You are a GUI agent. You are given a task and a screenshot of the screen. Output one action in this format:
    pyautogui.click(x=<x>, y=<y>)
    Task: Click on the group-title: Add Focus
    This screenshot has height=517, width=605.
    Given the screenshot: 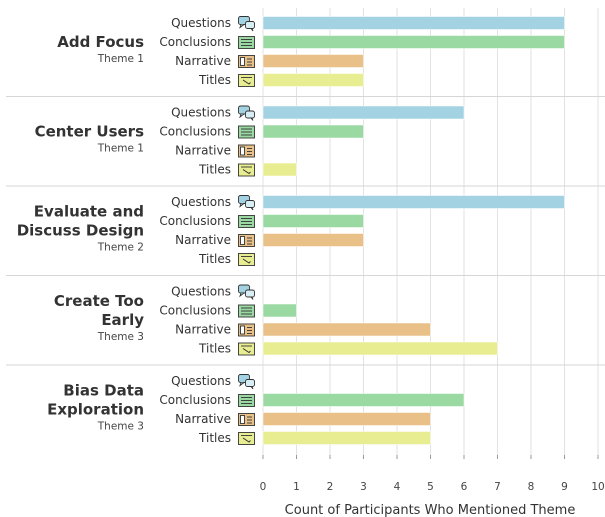 What is the action you would take?
    pyautogui.click(x=100, y=42)
    